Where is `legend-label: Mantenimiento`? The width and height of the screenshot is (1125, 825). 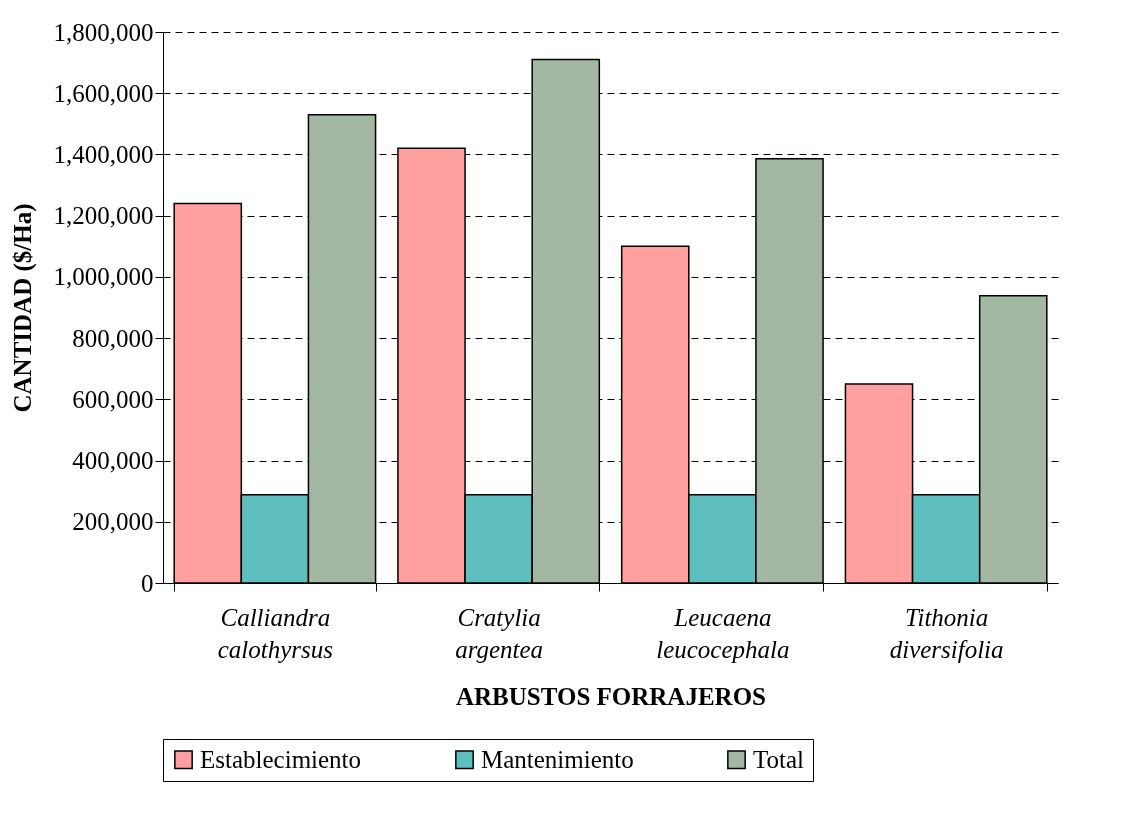
legend-label: Mantenimiento is located at coordinates (557, 759).